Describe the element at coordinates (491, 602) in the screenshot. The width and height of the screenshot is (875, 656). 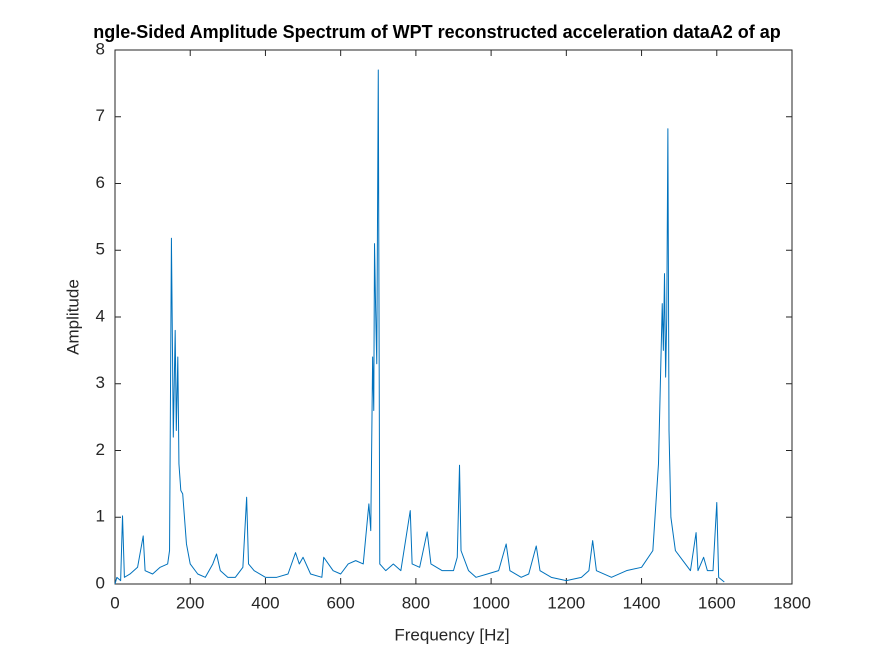
I see `x-tick-label: 1000` at that location.